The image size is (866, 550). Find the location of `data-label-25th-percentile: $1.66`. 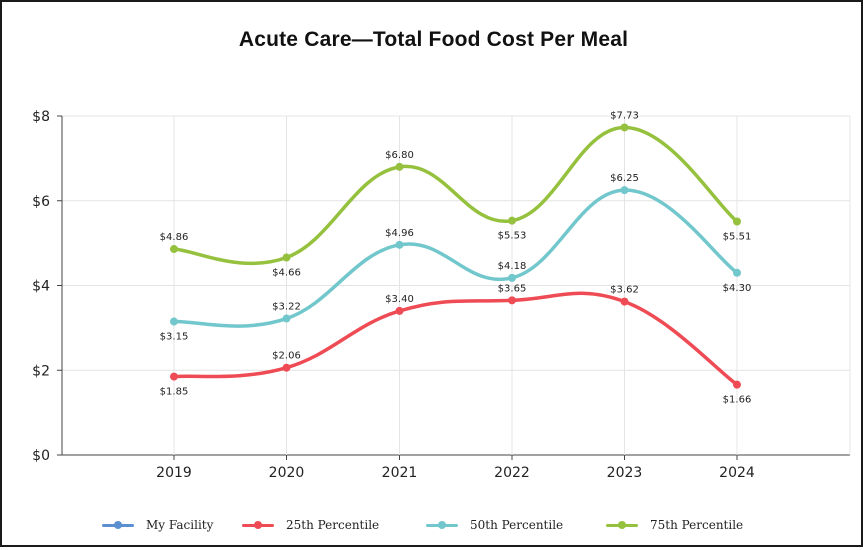

data-label-25th-percentile: $1.66 is located at coordinates (737, 400).